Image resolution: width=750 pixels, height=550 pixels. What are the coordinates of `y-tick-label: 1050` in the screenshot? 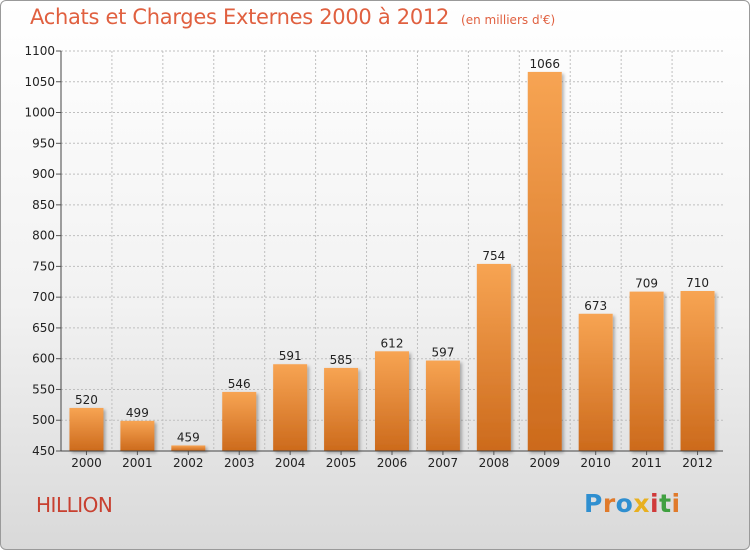 It's located at (39, 82).